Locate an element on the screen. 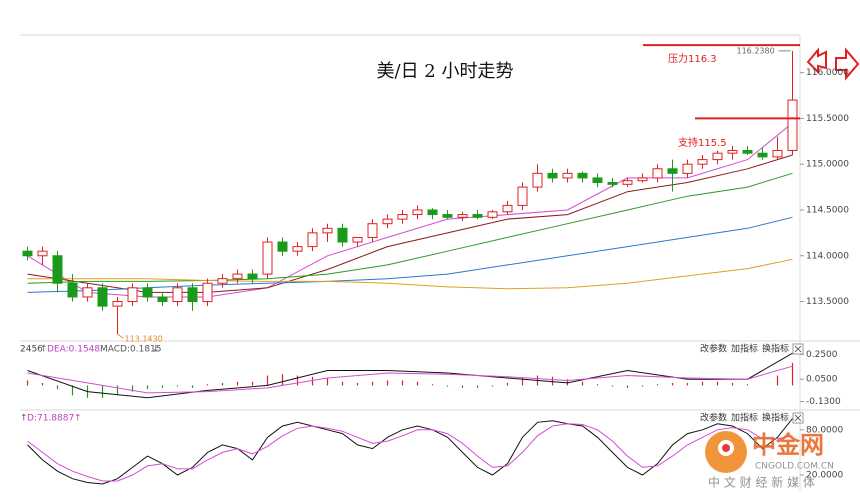 This screenshot has height=500, width=860. macd-line is located at coordinates (410, 379).